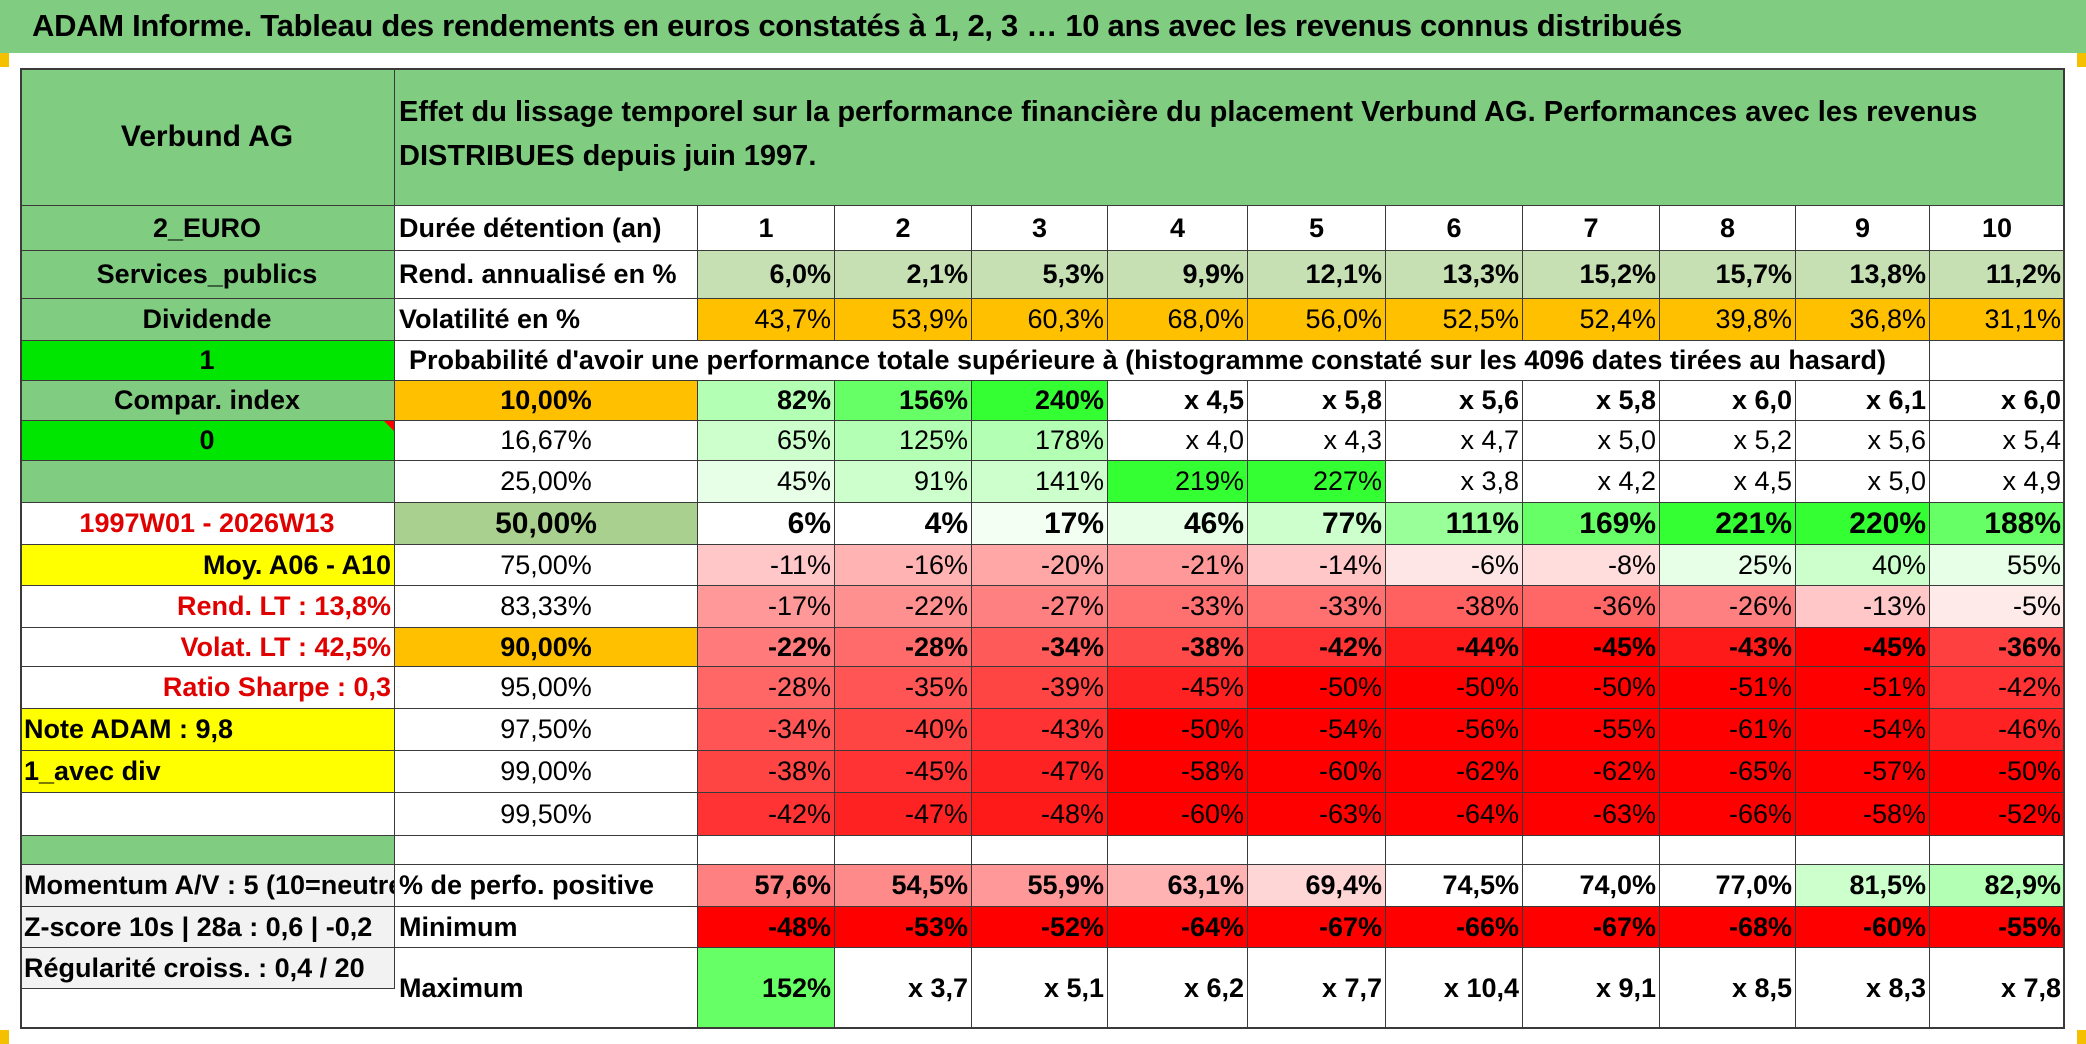 The width and height of the screenshot is (2086, 1044). What do you see at coordinates (1591, 441) in the screenshot?
I see `quantile-value: x 5,0` at bounding box center [1591, 441].